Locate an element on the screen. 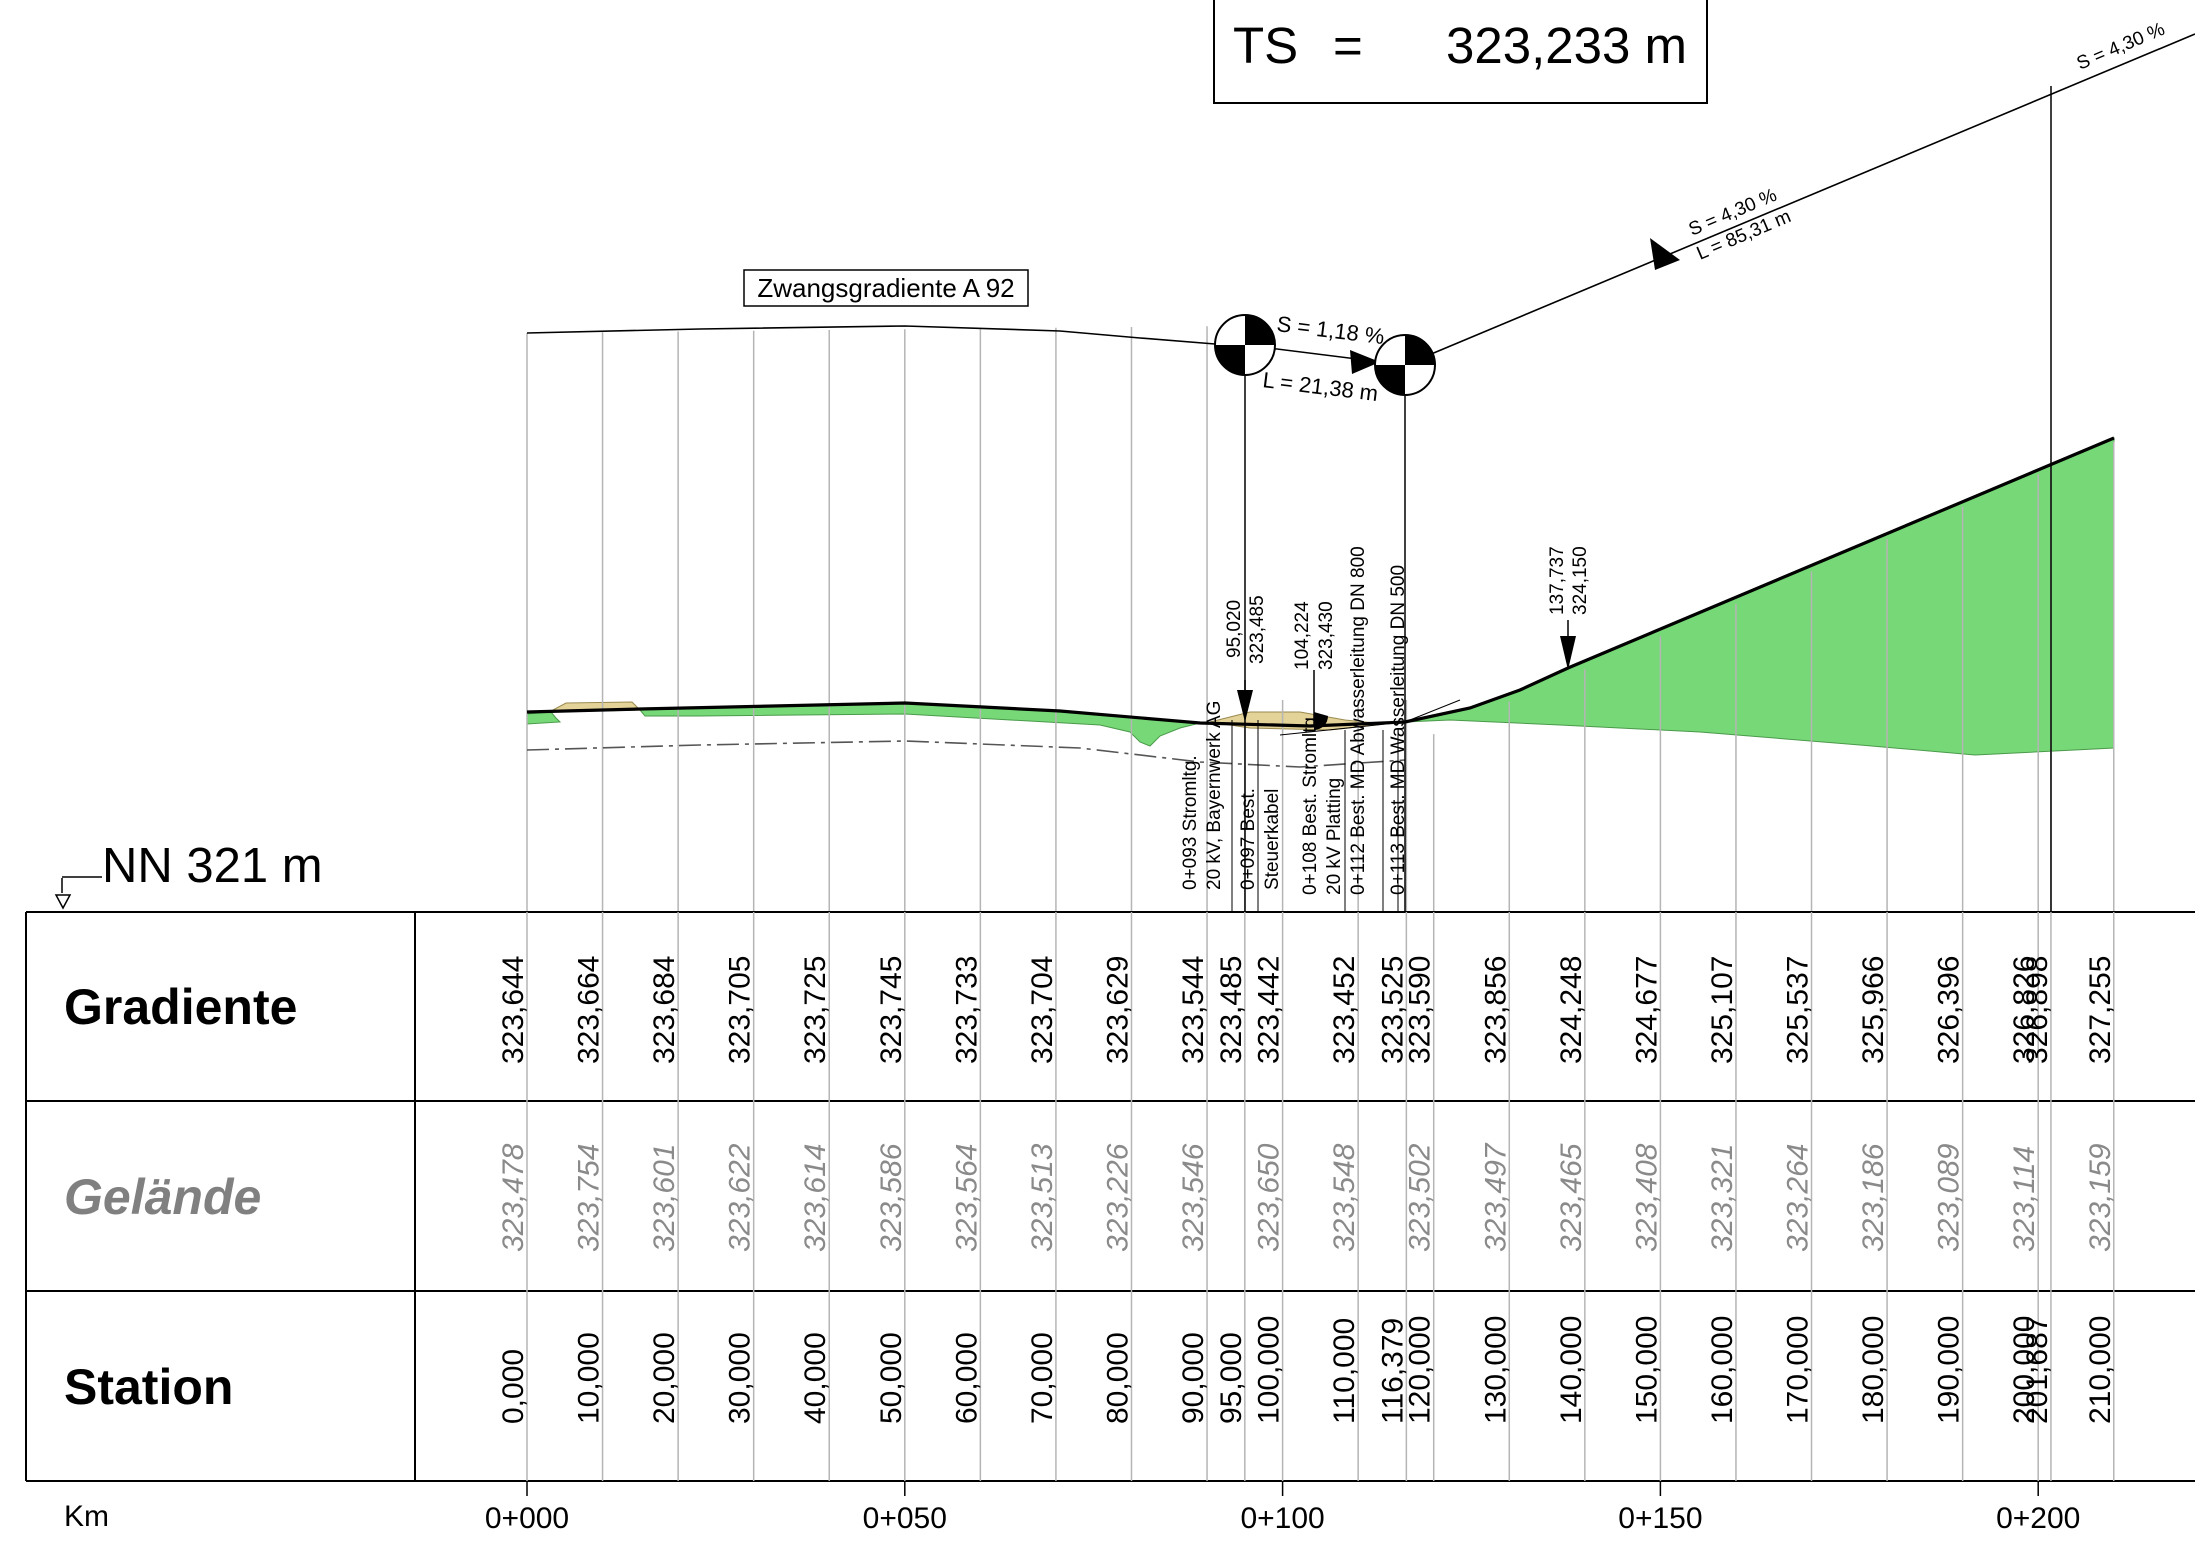 The width and height of the screenshot is (2195, 1550). gelaende-value: 323,264 is located at coordinates (1798, 1198).